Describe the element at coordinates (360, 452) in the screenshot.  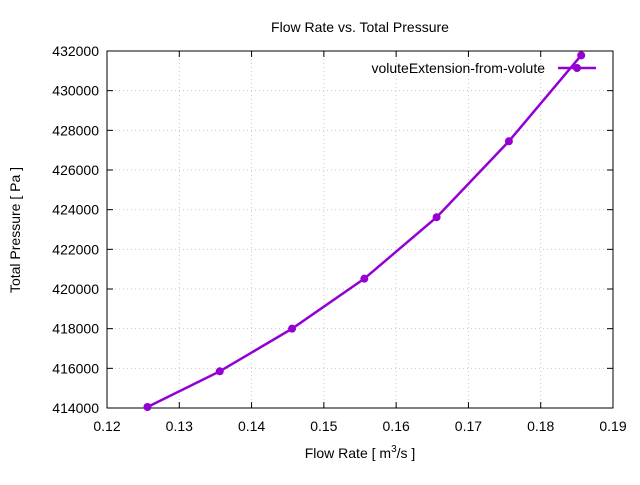
I see `x-axis-label: Flow Rate [ m3/s ]` at that location.